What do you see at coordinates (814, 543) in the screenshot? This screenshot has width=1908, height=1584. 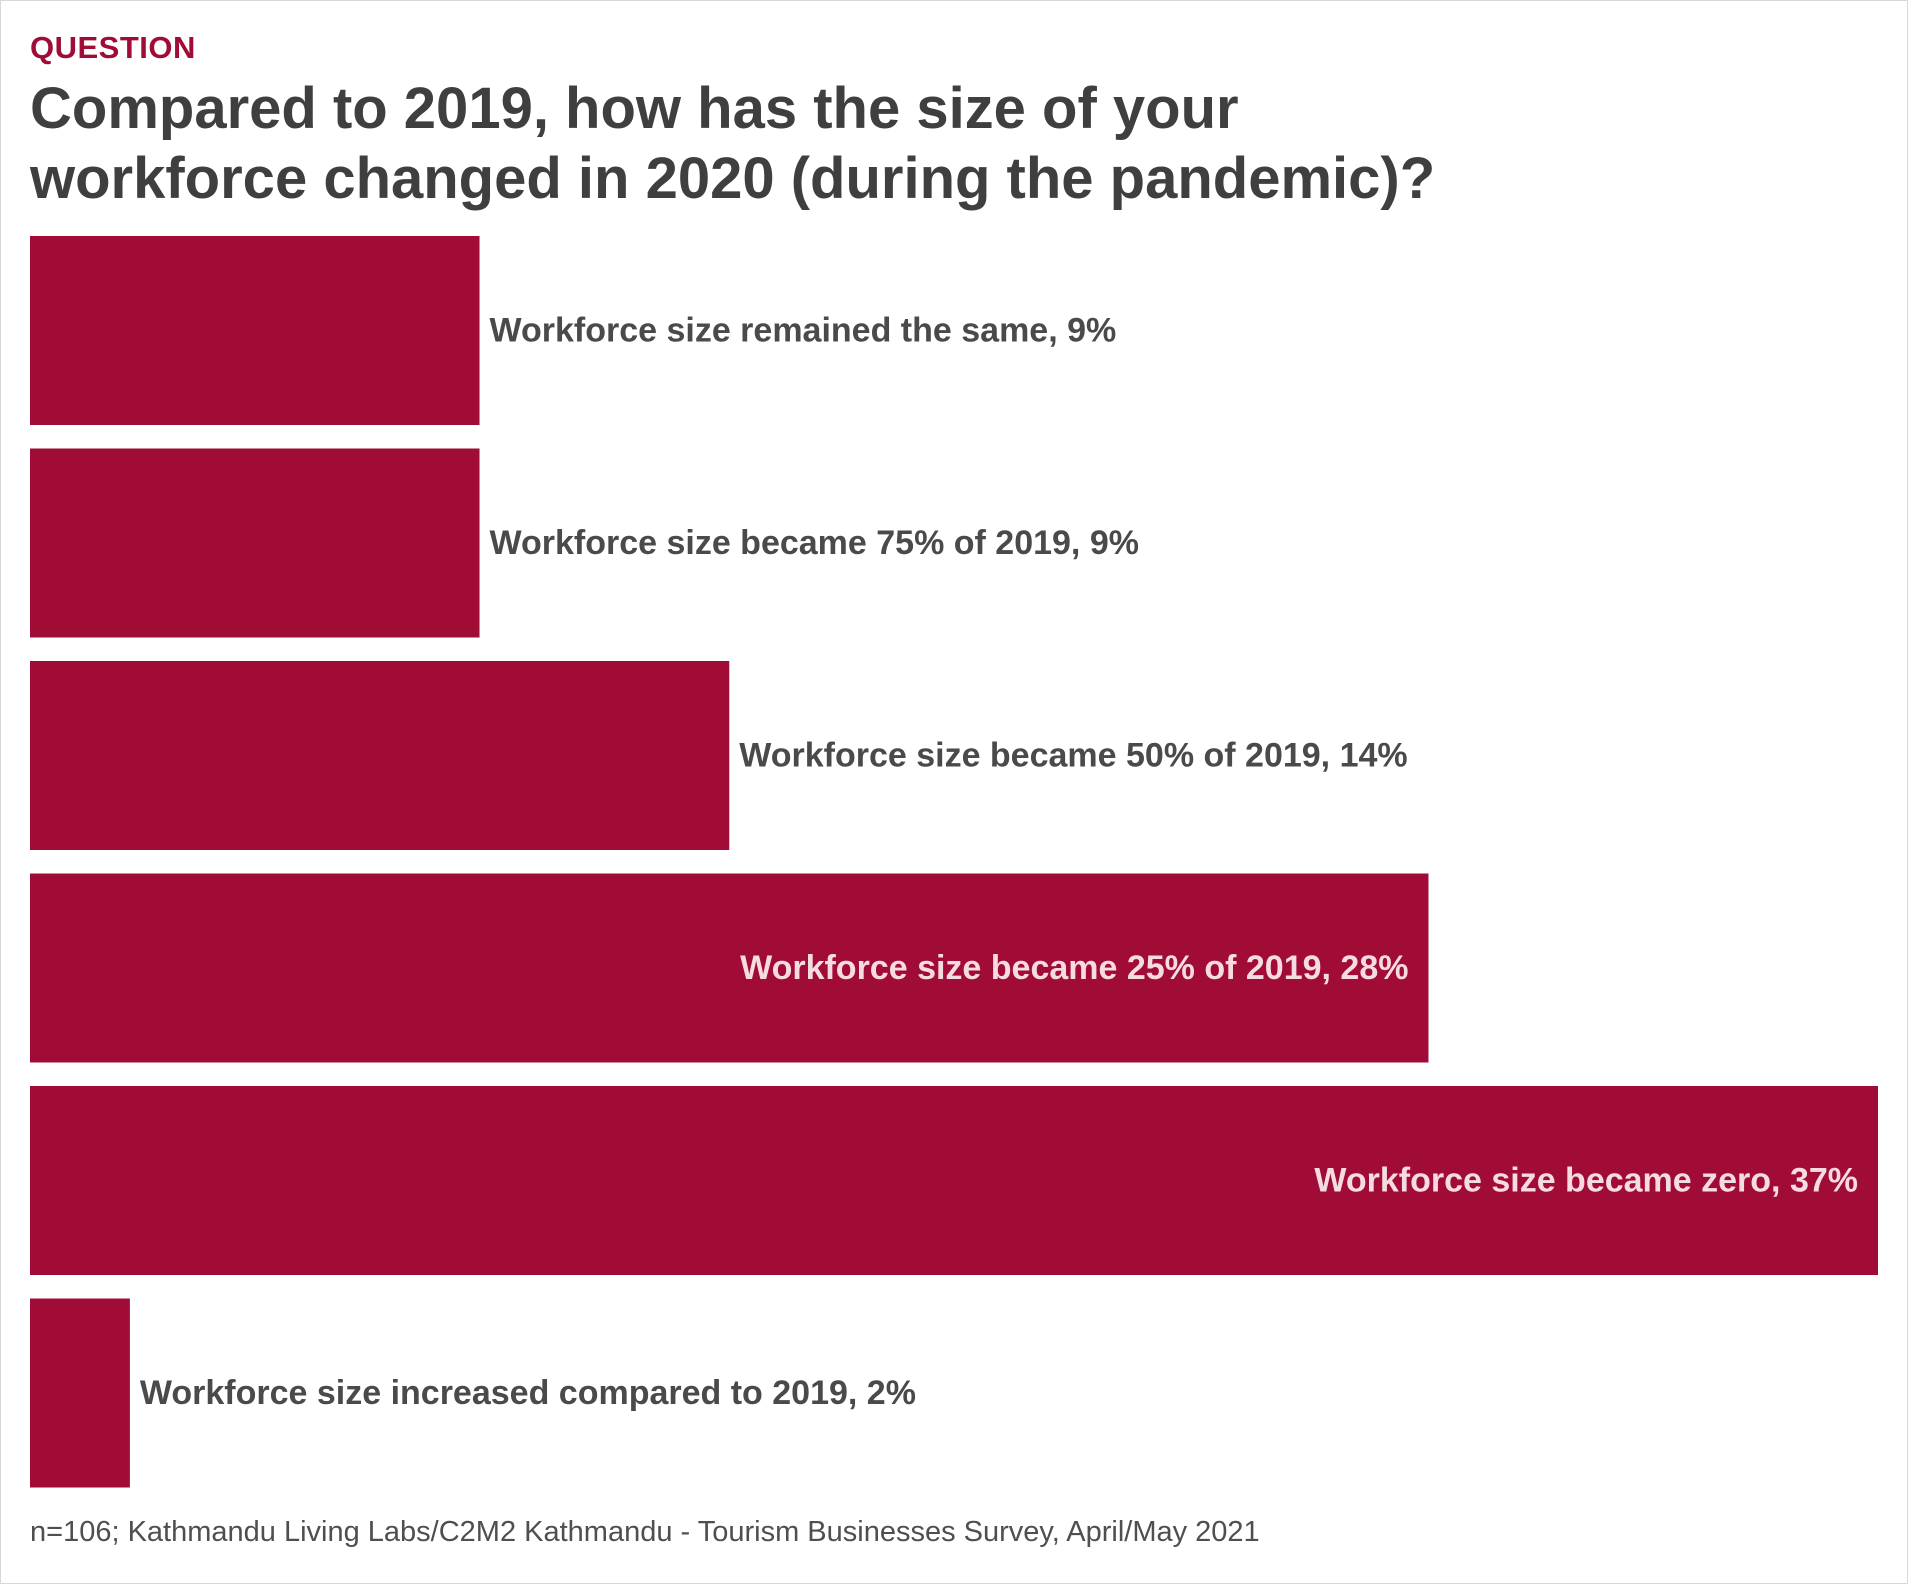 I see `bar-label-2: Workforce size became 75% of 2019, 9%` at bounding box center [814, 543].